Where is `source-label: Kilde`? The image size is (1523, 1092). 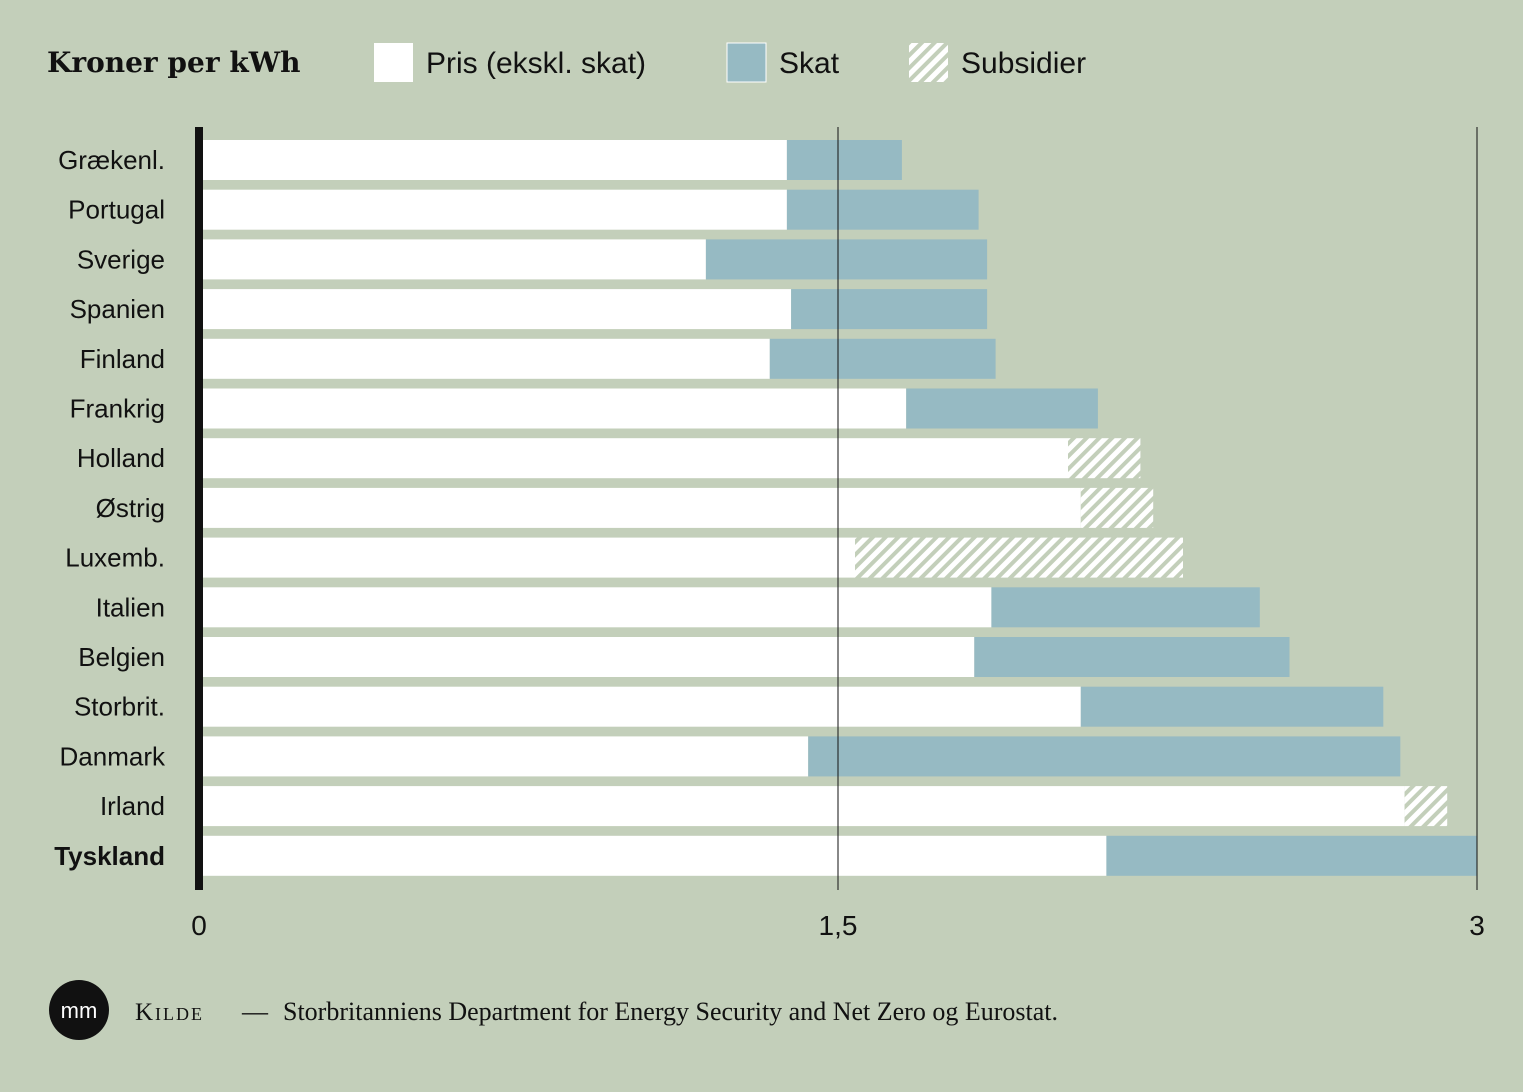 source-label: Kilde is located at coordinates (169, 1012).